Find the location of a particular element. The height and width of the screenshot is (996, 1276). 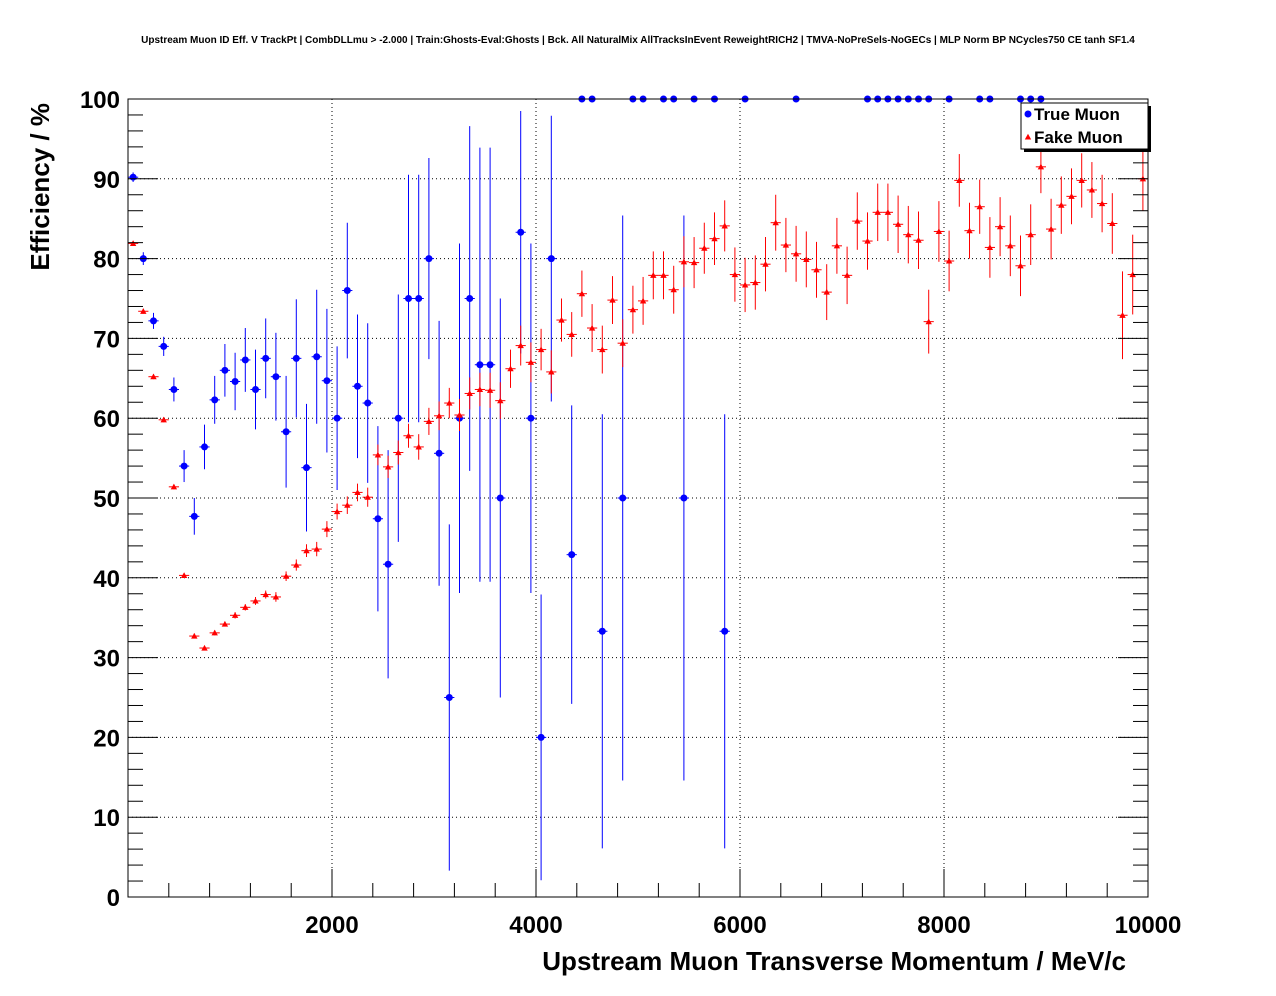

legend-marker-fake-muon is located at coordinates (1028, 136).